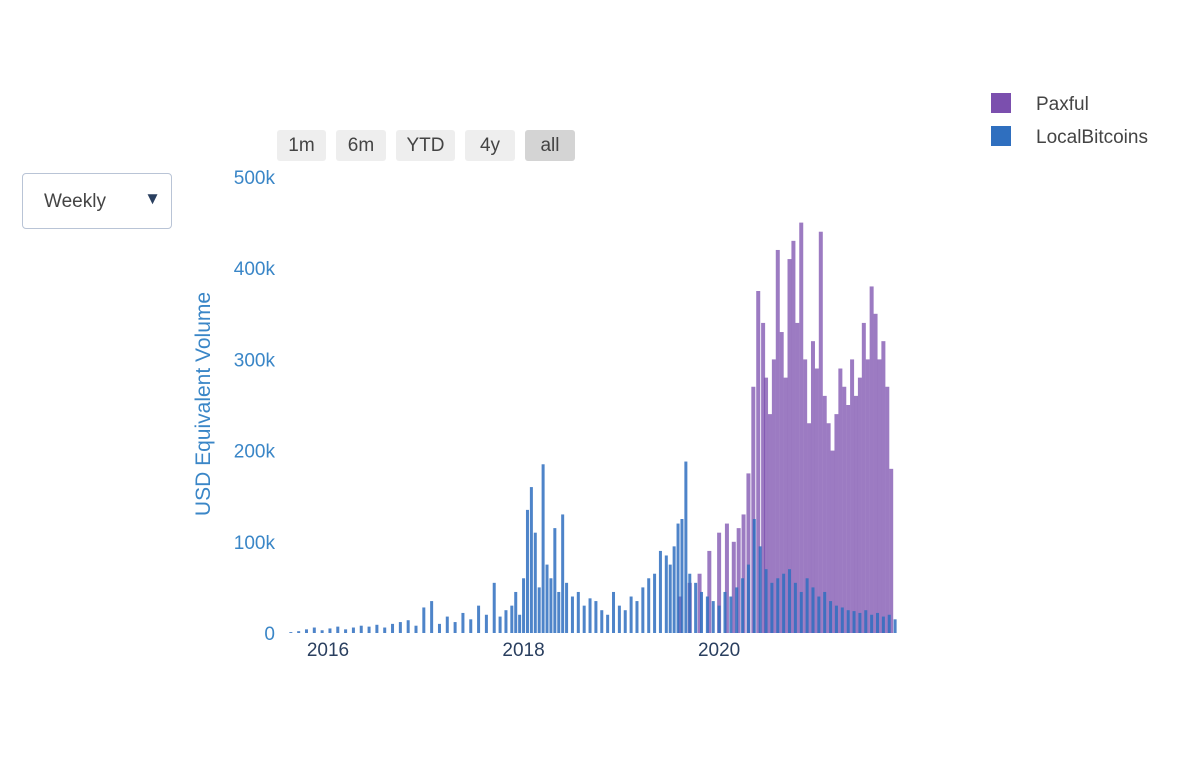 This screenshot has height=771, width=1200. I want to click on range-button-6m: 6m, so click(361, 145).